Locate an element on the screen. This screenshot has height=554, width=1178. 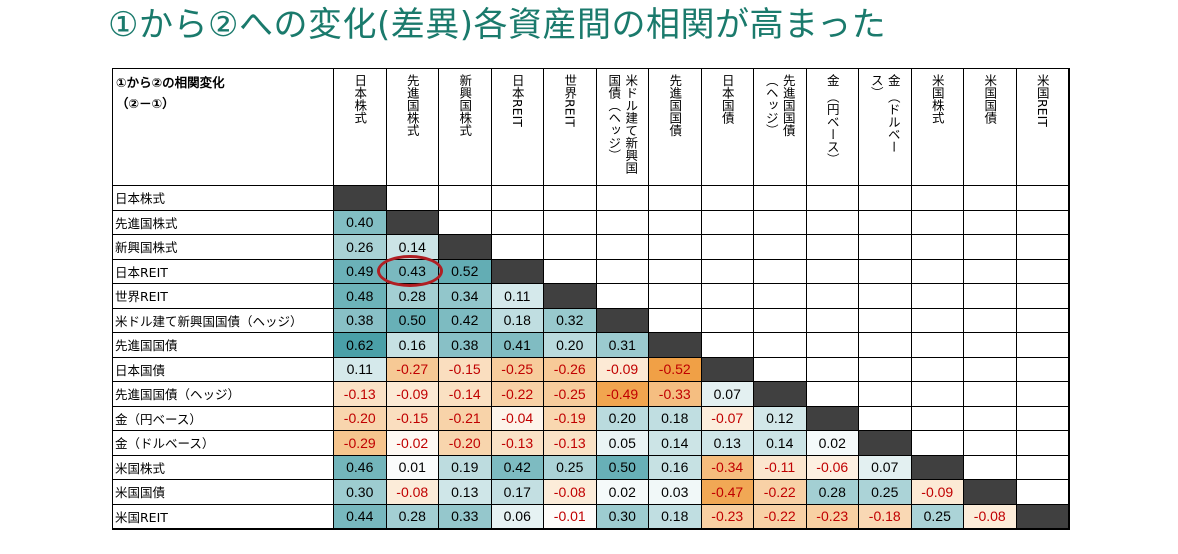
heatmap-cell: -0.27 is located at coordinates (412, 369).